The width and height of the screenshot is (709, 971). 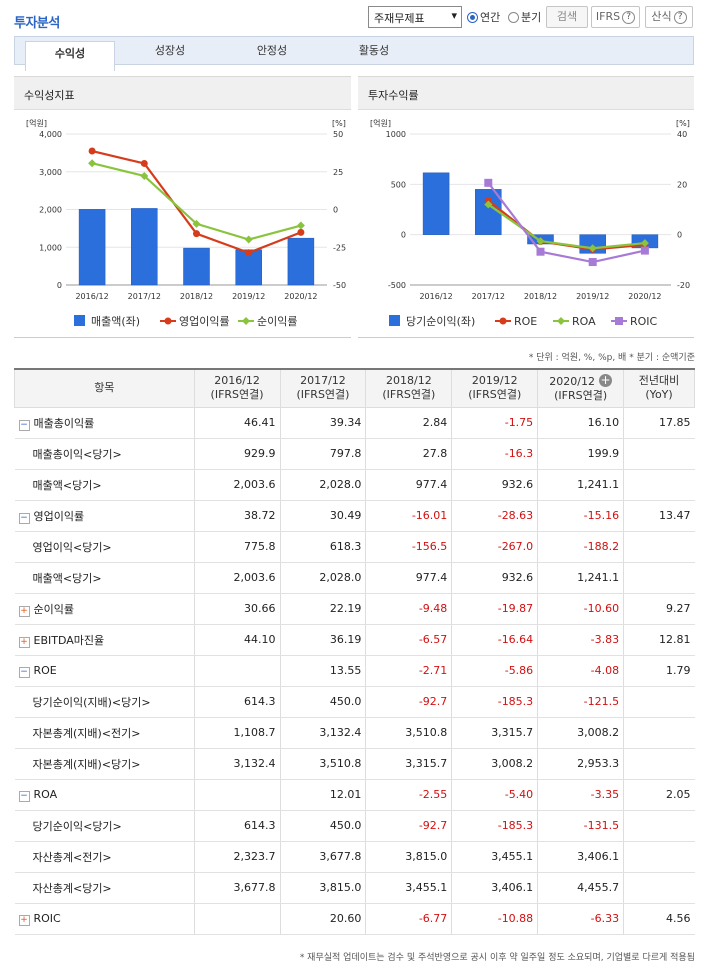 What do you see at coordinates (322, 826) in the screenshot?
I see `table-cell: 450.0` at bounding box center [322, 826].